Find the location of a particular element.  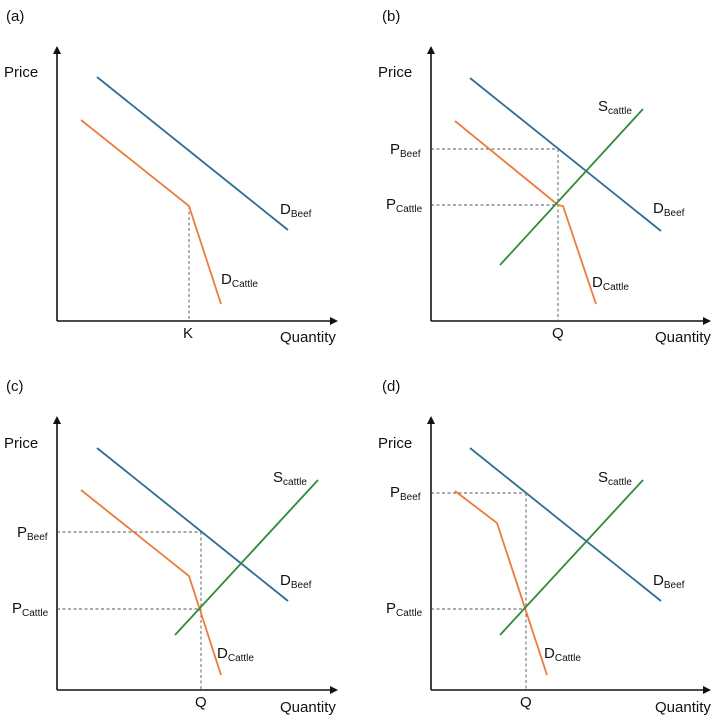

panel-tag: (b) is located at coordinates (391, 16).